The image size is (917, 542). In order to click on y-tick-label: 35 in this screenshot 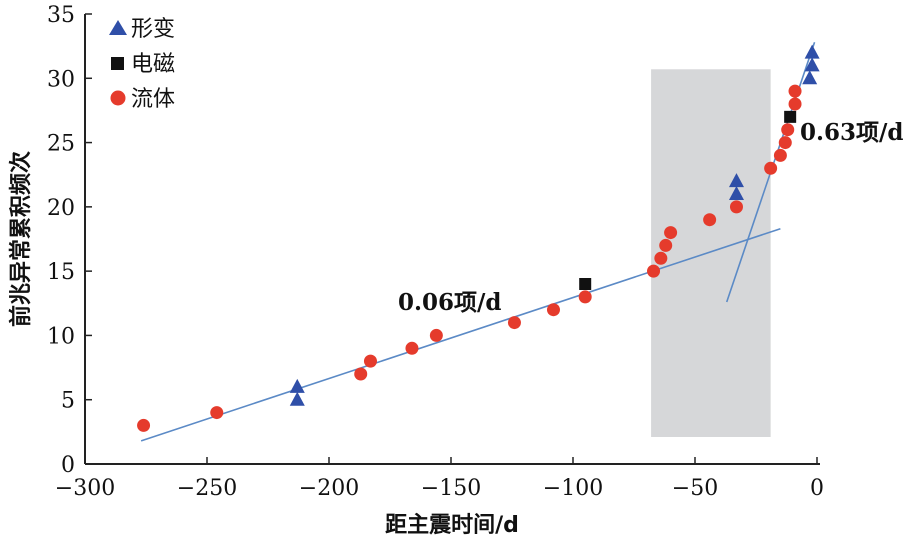, I will do `click(61, 15)`.